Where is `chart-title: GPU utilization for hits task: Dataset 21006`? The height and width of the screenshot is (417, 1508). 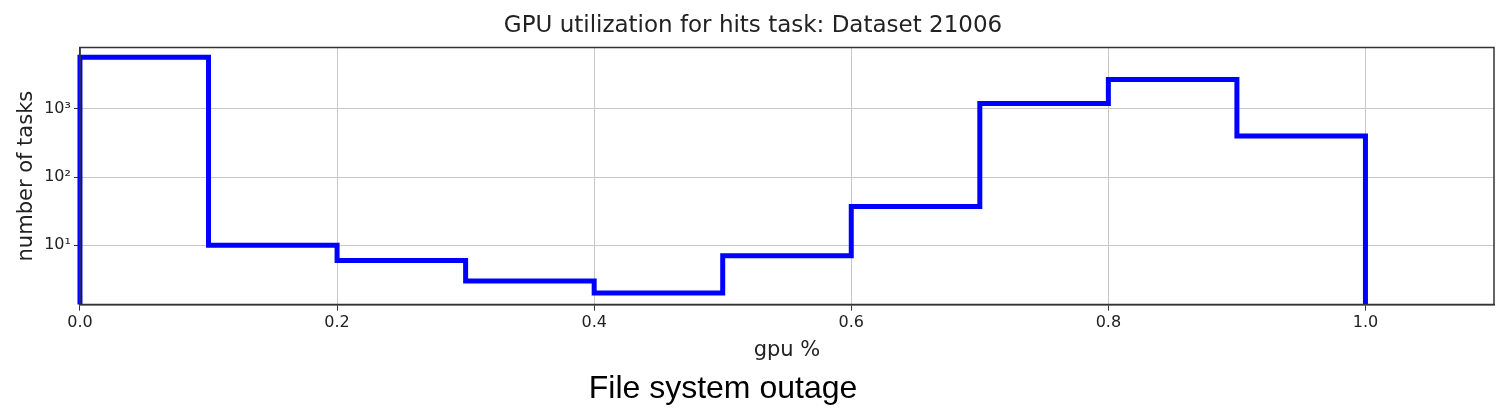 chart-title: GPU utilization for hits task: Dataset 21006 is located at coordinates (753, 23).